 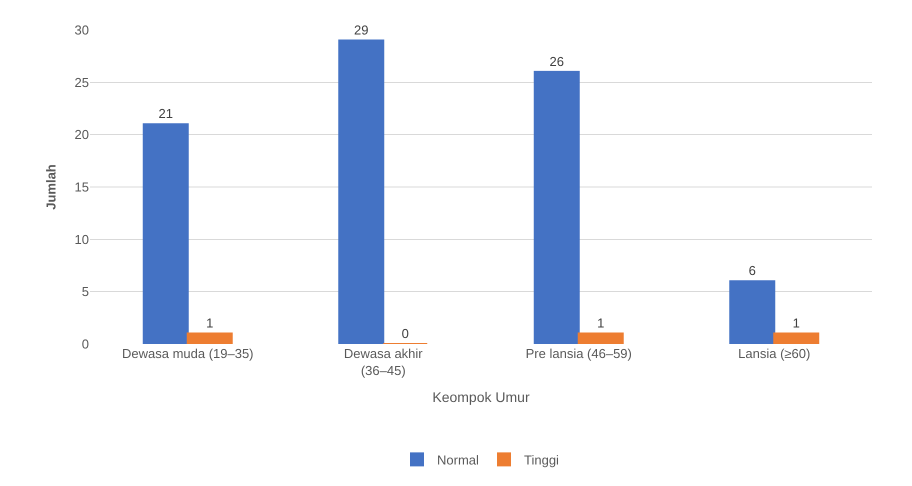 What do you see at coordinates (405, 333) in the screenshot?
I see `data-label: 0` at bounding box center [405, 333].